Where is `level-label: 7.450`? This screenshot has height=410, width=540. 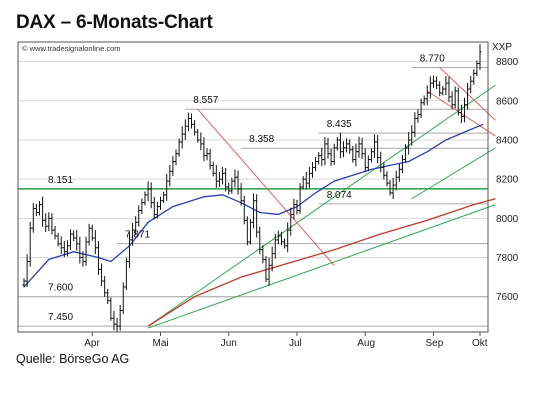
level-label: 7.450 is located at coordinates (60, 317).